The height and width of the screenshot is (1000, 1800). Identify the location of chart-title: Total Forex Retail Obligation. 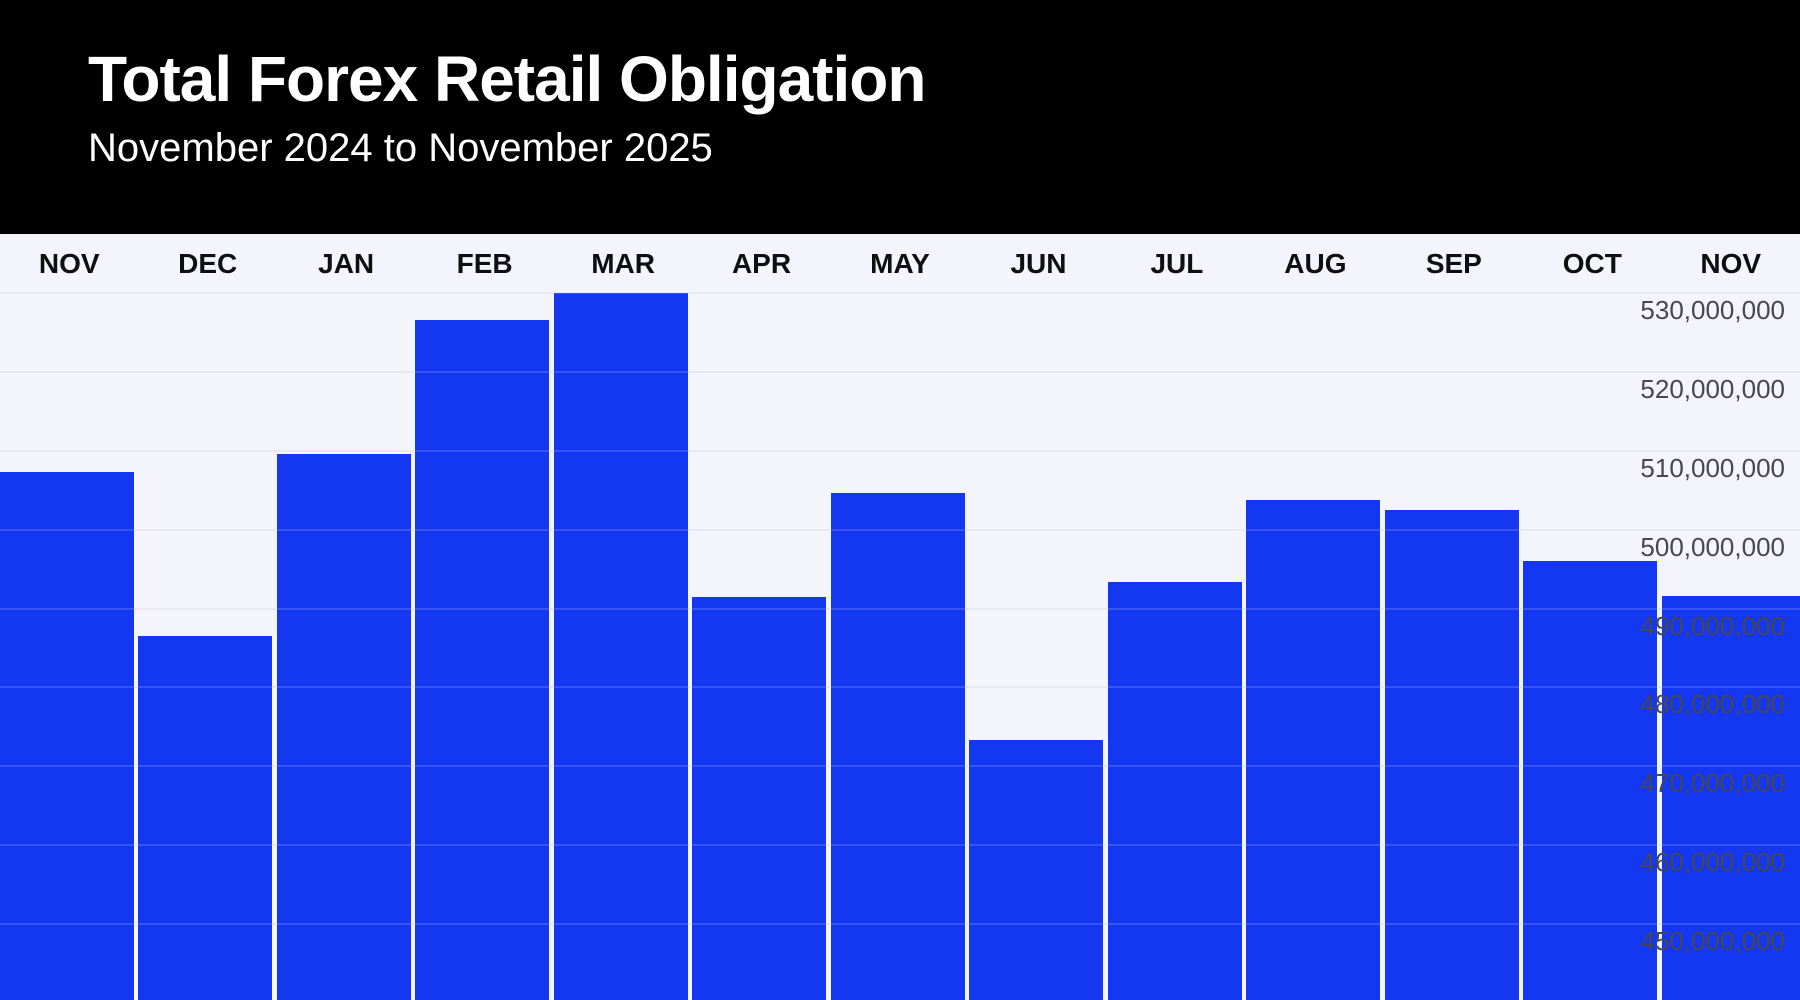
(507, 79).